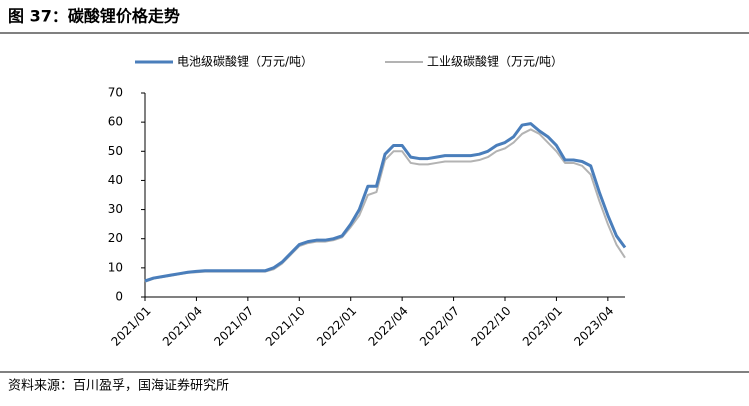 The image size is (749, 406). I want to click on y-tick-label: 30, so click(115, 209).